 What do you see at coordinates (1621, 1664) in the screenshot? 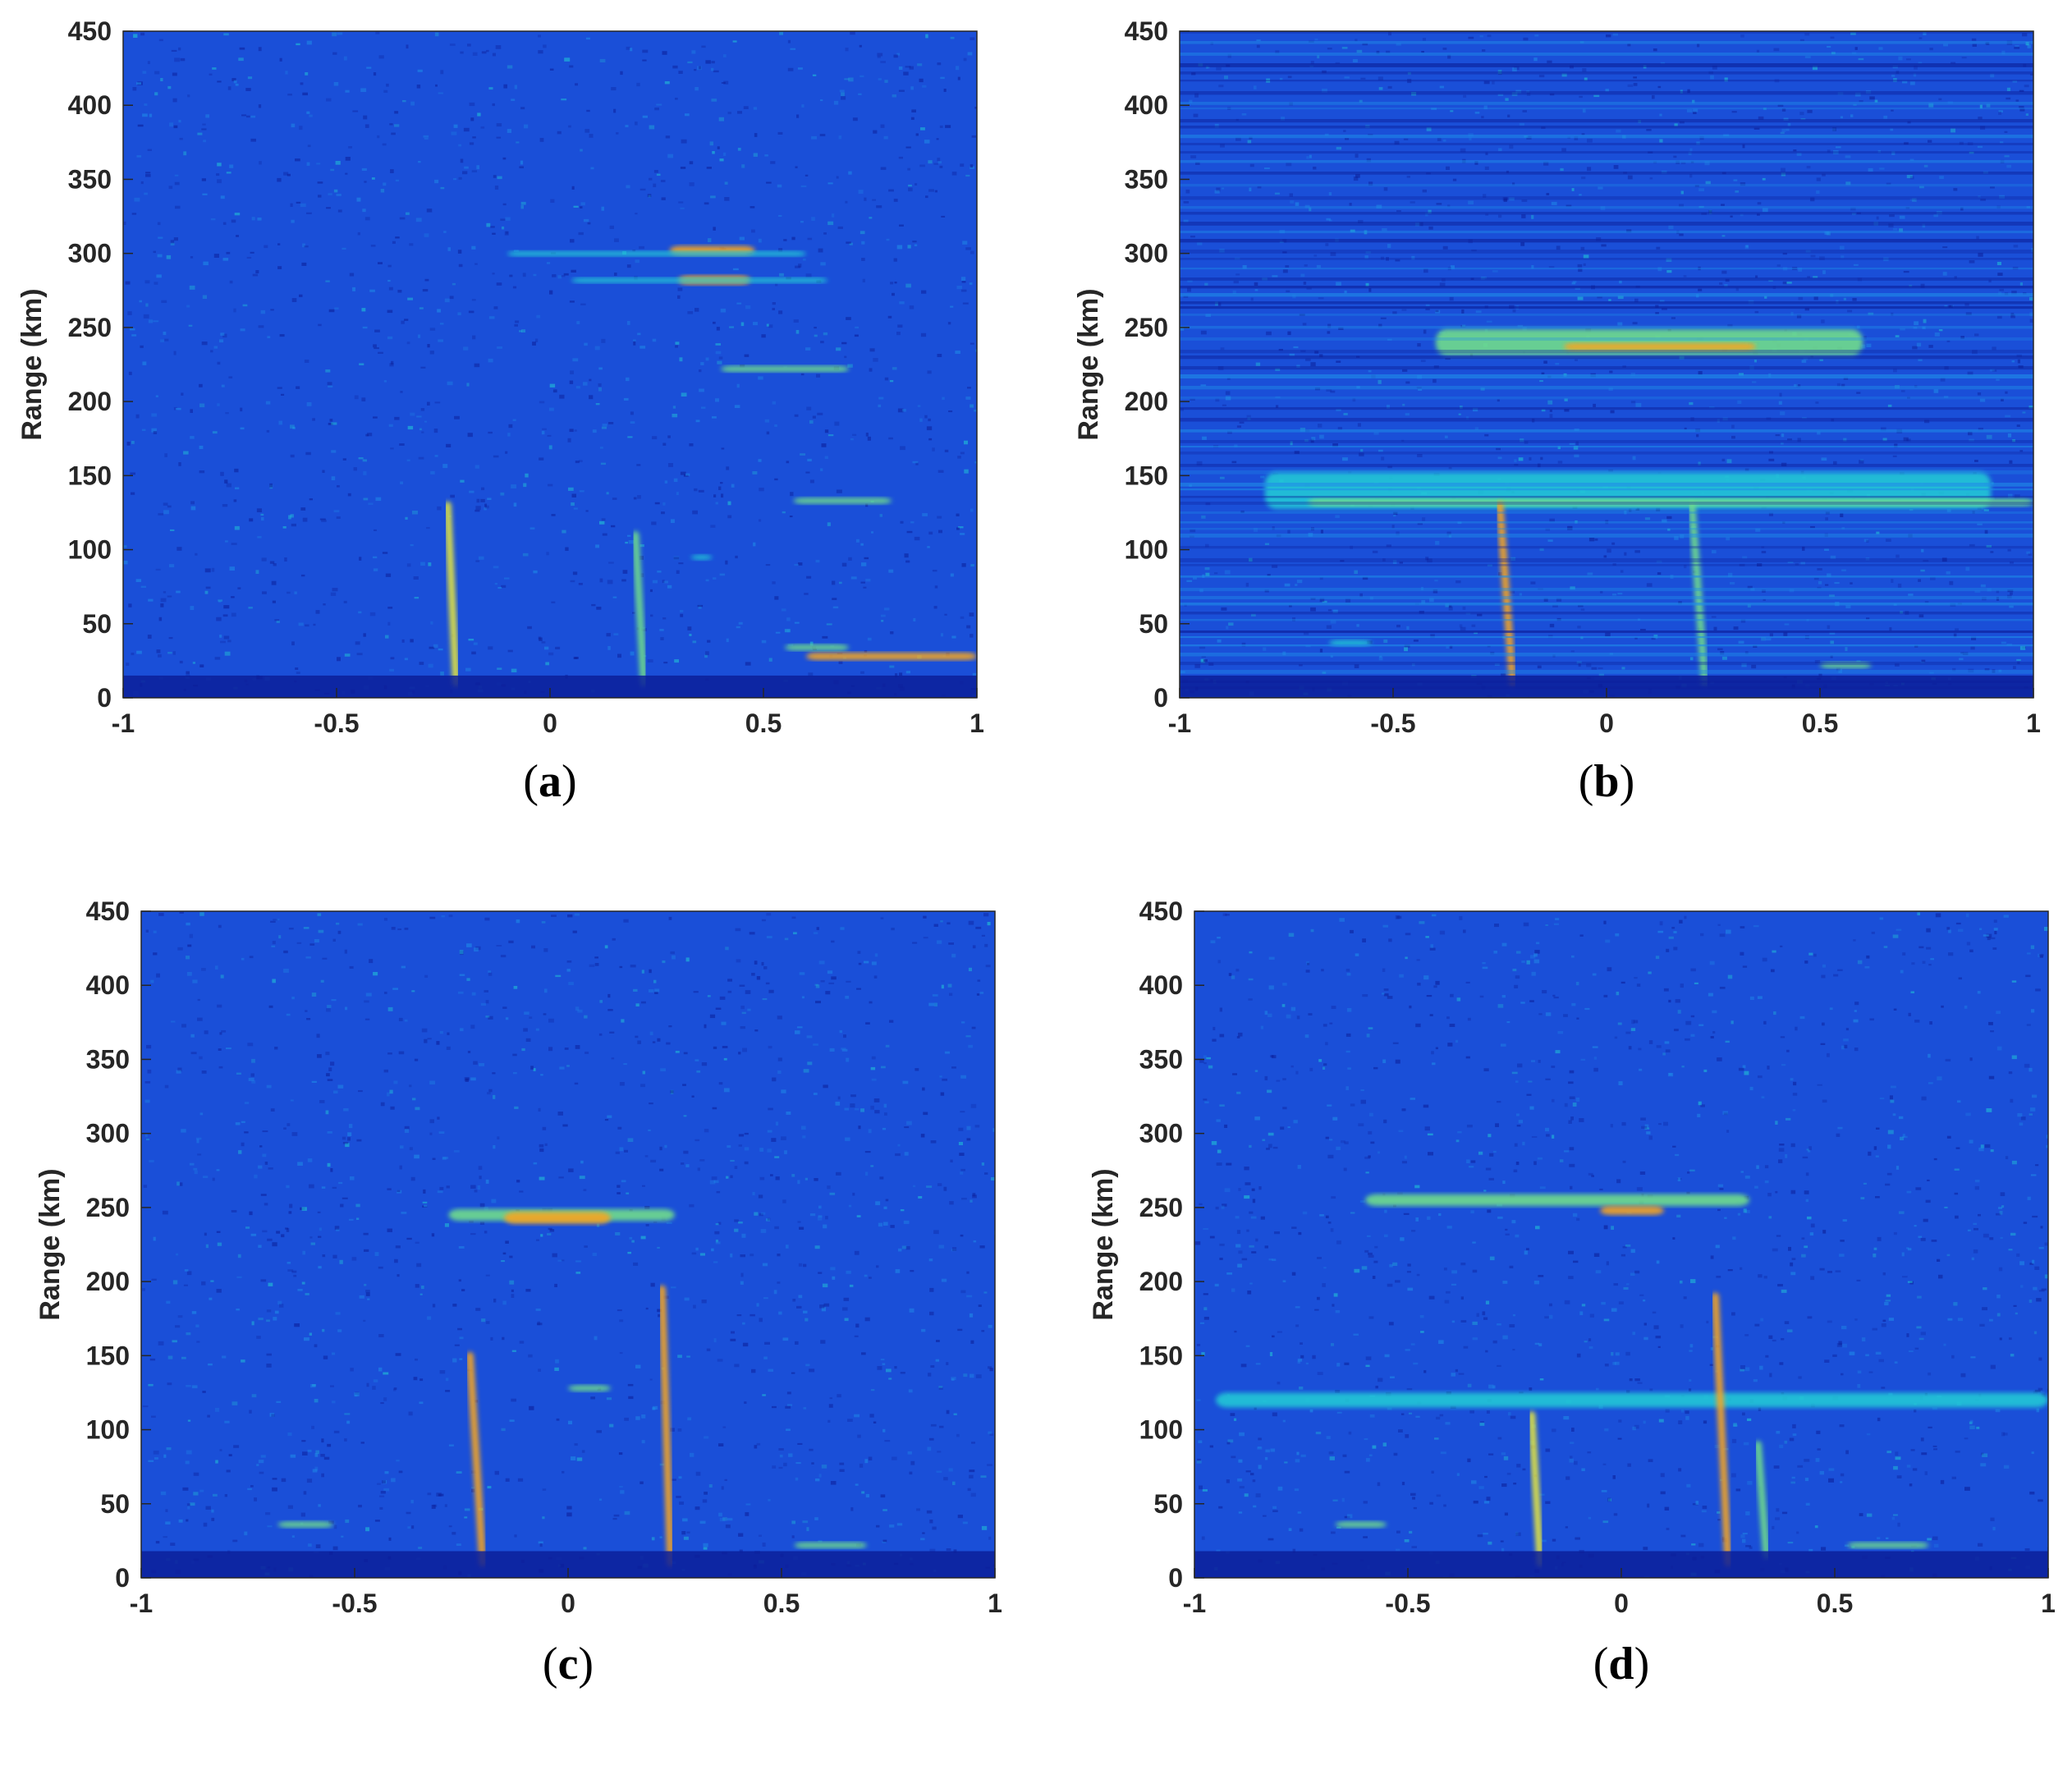
I see `caption-letter: d` at bounding box center [1621, 1664].